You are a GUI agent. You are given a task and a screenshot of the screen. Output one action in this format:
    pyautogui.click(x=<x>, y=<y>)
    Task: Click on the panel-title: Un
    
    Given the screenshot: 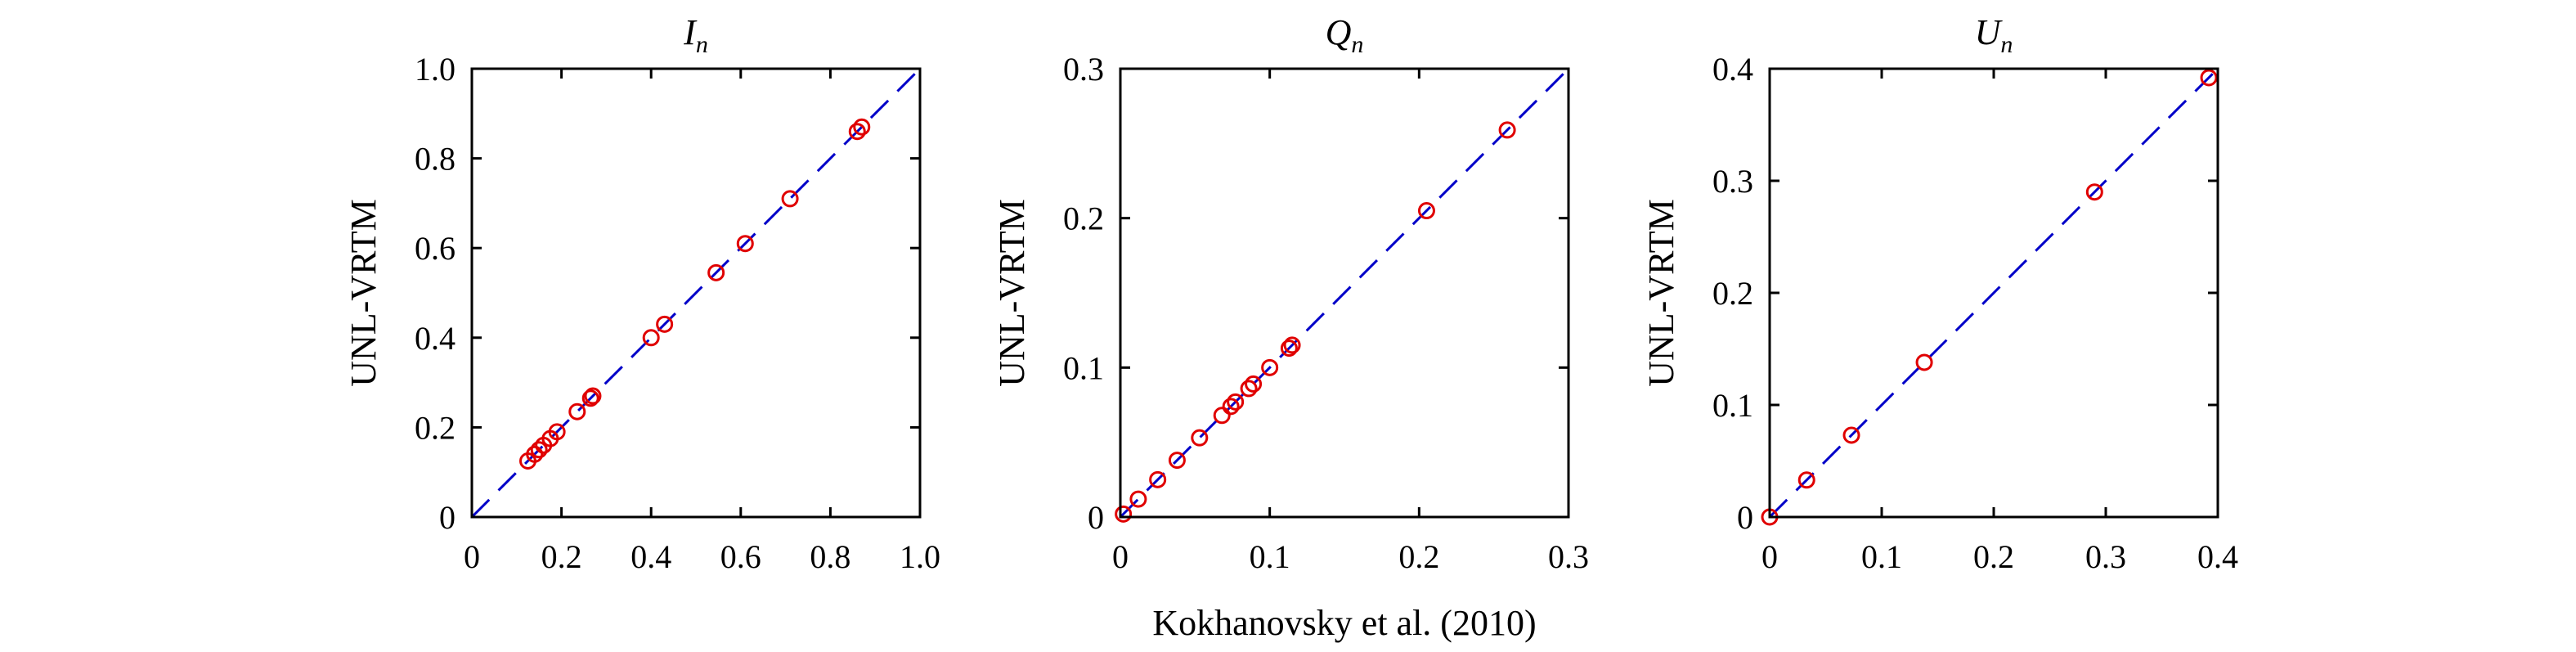 What is the action you would take?
    pyautogui.click(x=1994, y=35)
    